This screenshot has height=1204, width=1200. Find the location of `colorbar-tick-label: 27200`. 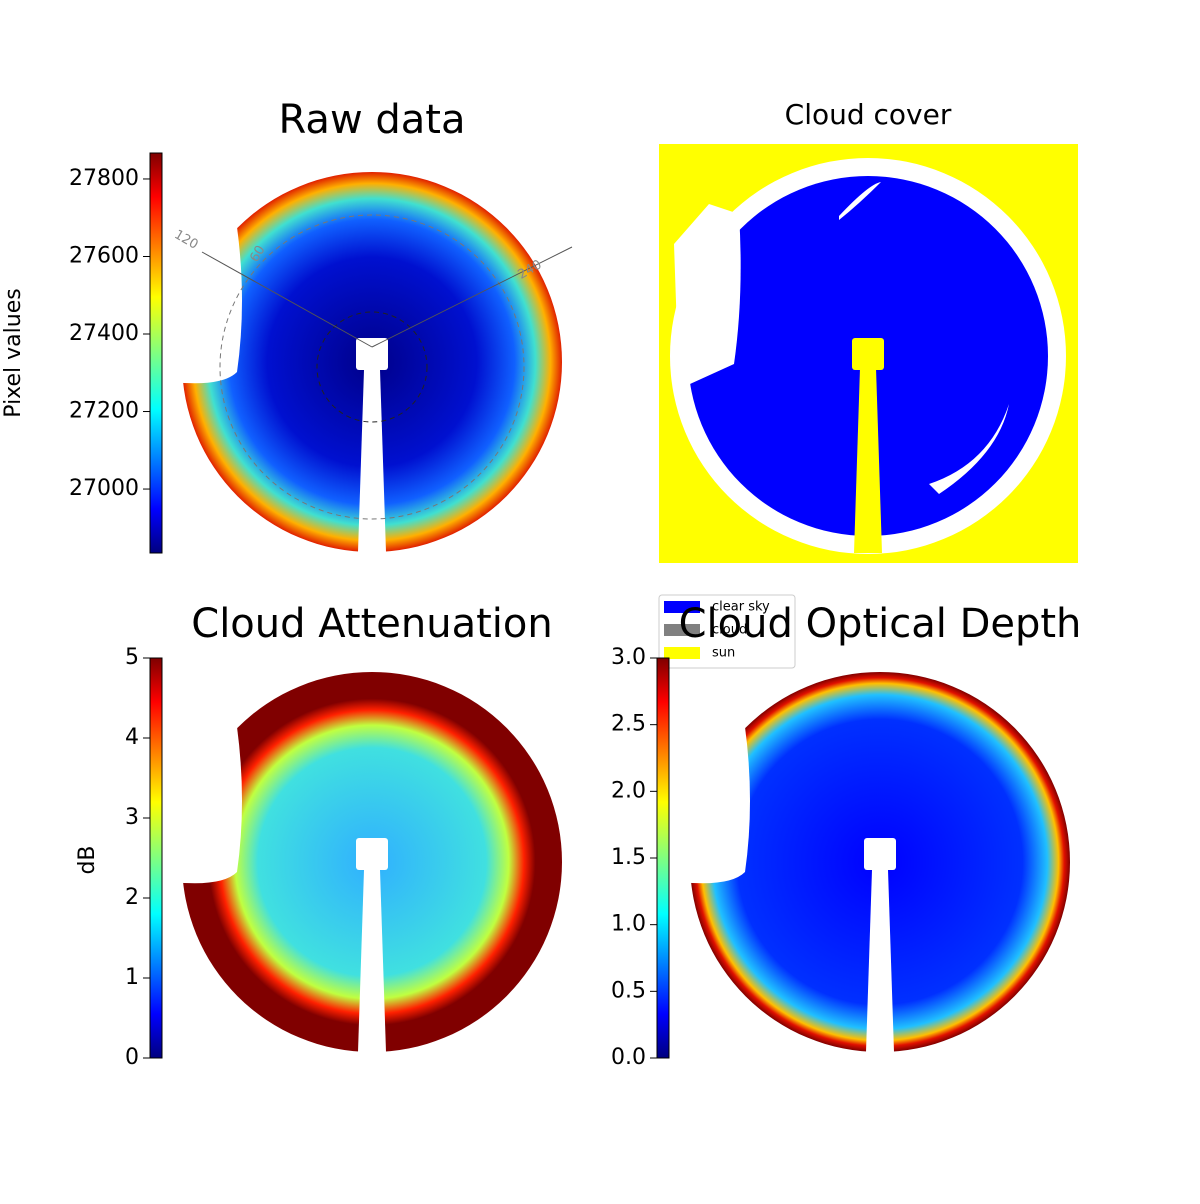

colorbar-tick-label: 27200 is located at coordinates (104, 411).